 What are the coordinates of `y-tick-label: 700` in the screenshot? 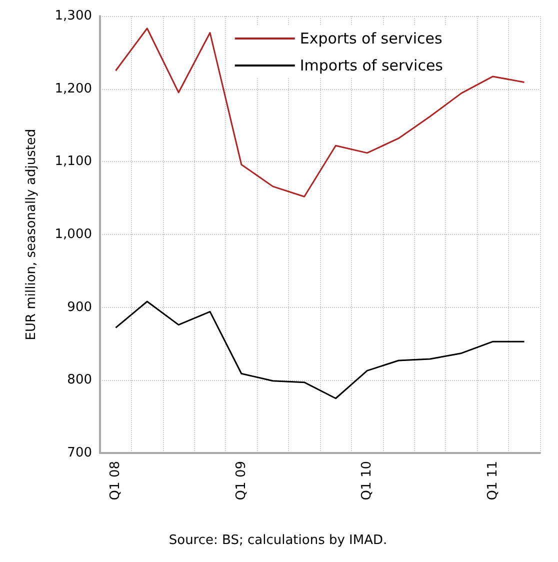 It's located at (79, 453).